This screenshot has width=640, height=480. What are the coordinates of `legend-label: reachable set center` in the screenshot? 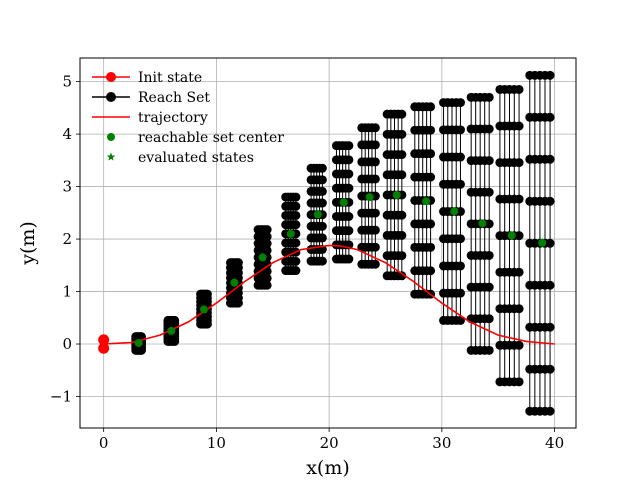 It's located at (211, 138).